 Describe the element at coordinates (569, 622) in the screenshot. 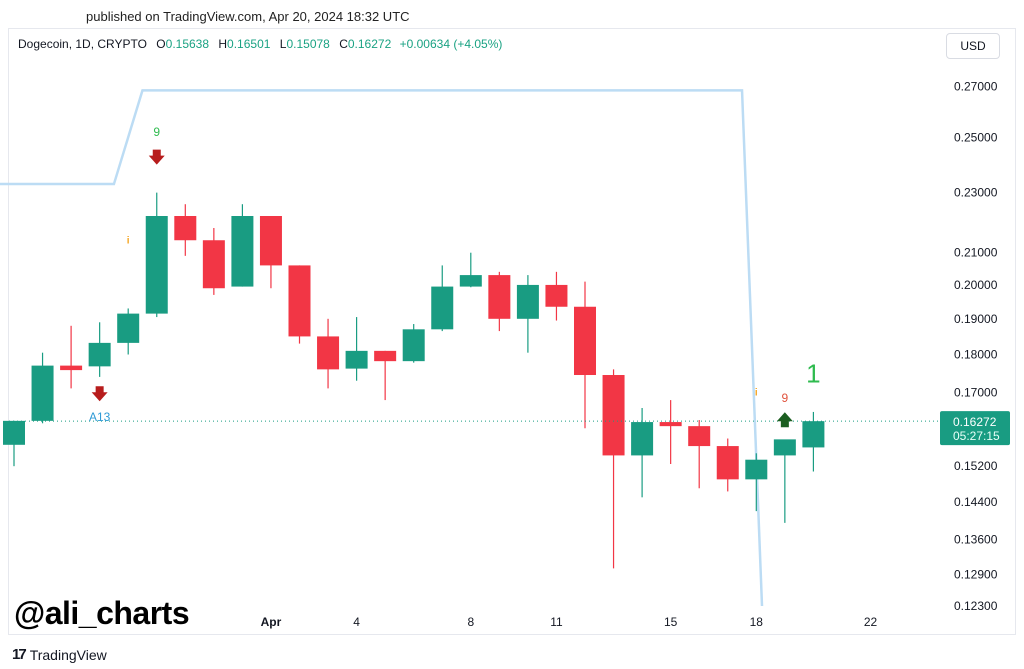

I see `time-axis: Apr 4 8 11 15 18 22` at that location.